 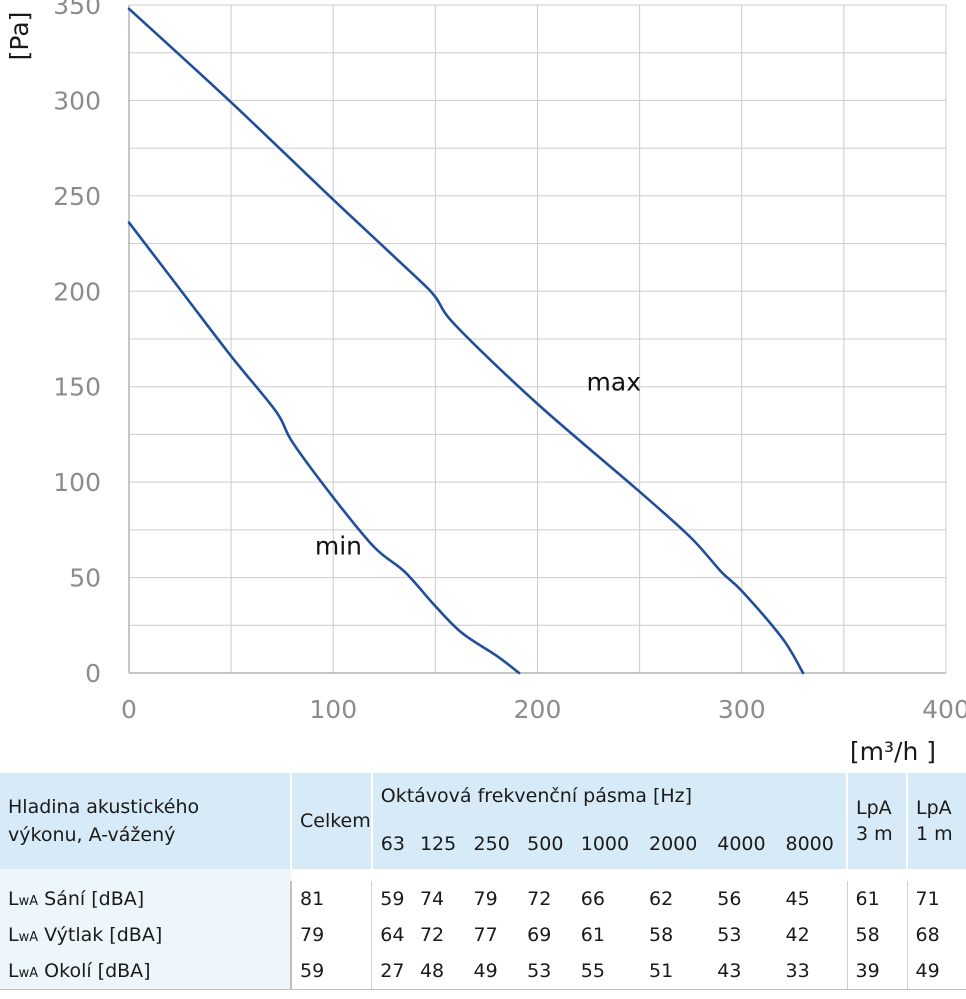 I want to click on x-axis-unit-label: [m³/h ], so click(x=893, y=751).